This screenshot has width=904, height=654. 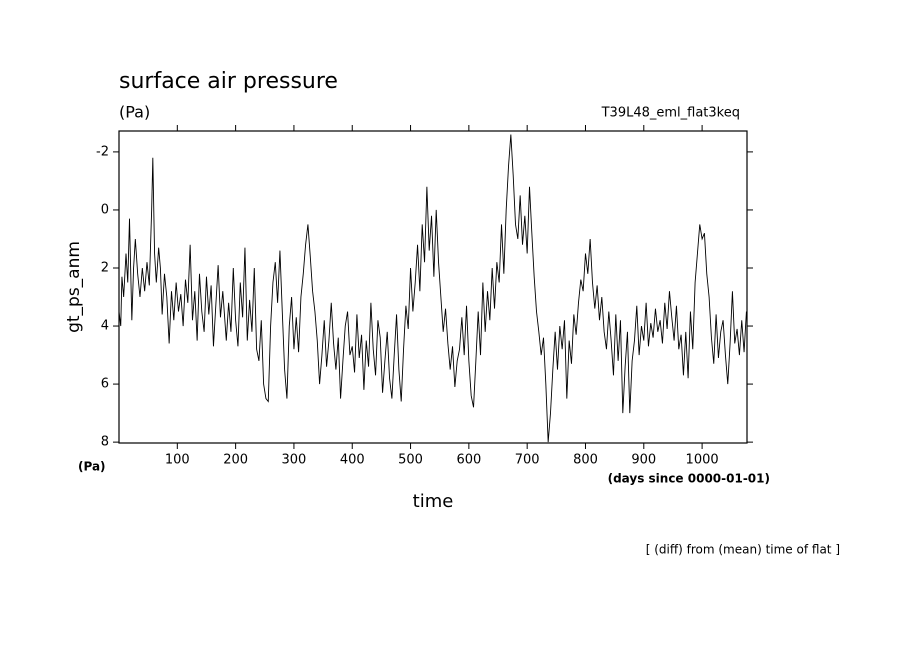 What do you see at coordinates (105, 267) in the screenshot?
I see `y-tick-label: 2` at bounding box center [105, 267].